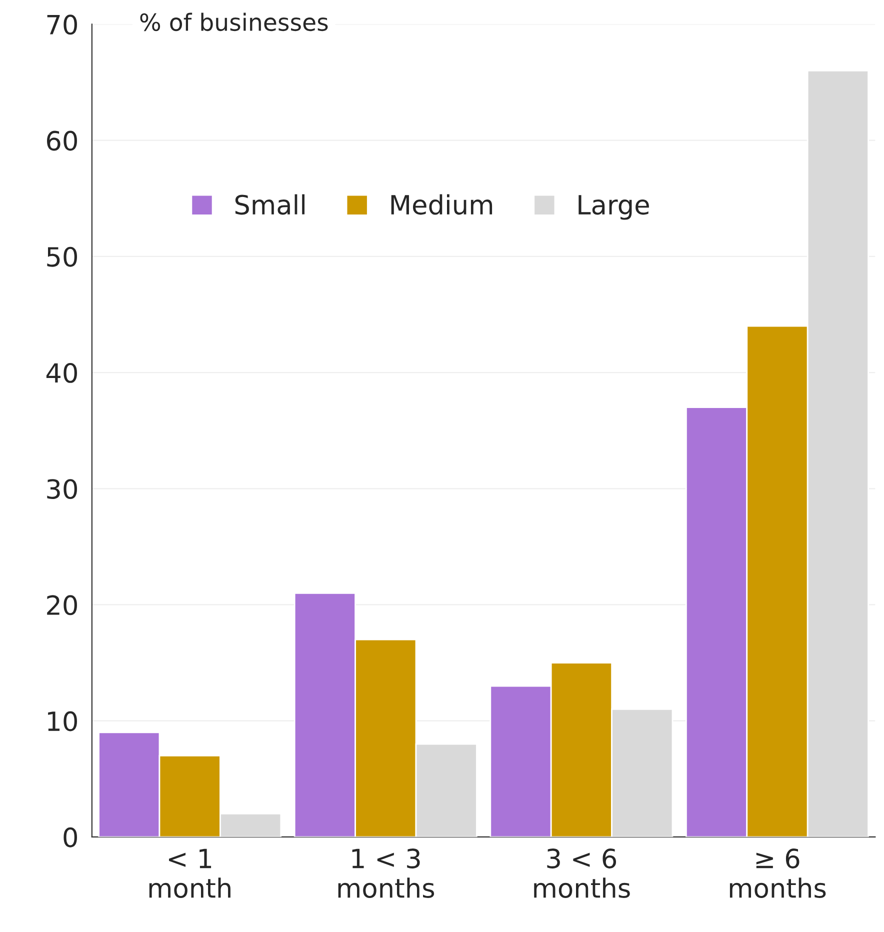  What do you see at coordinates (62, 140) in the screenshot?
I see `y-tick-label: 60` at bounding box center [62, 140].